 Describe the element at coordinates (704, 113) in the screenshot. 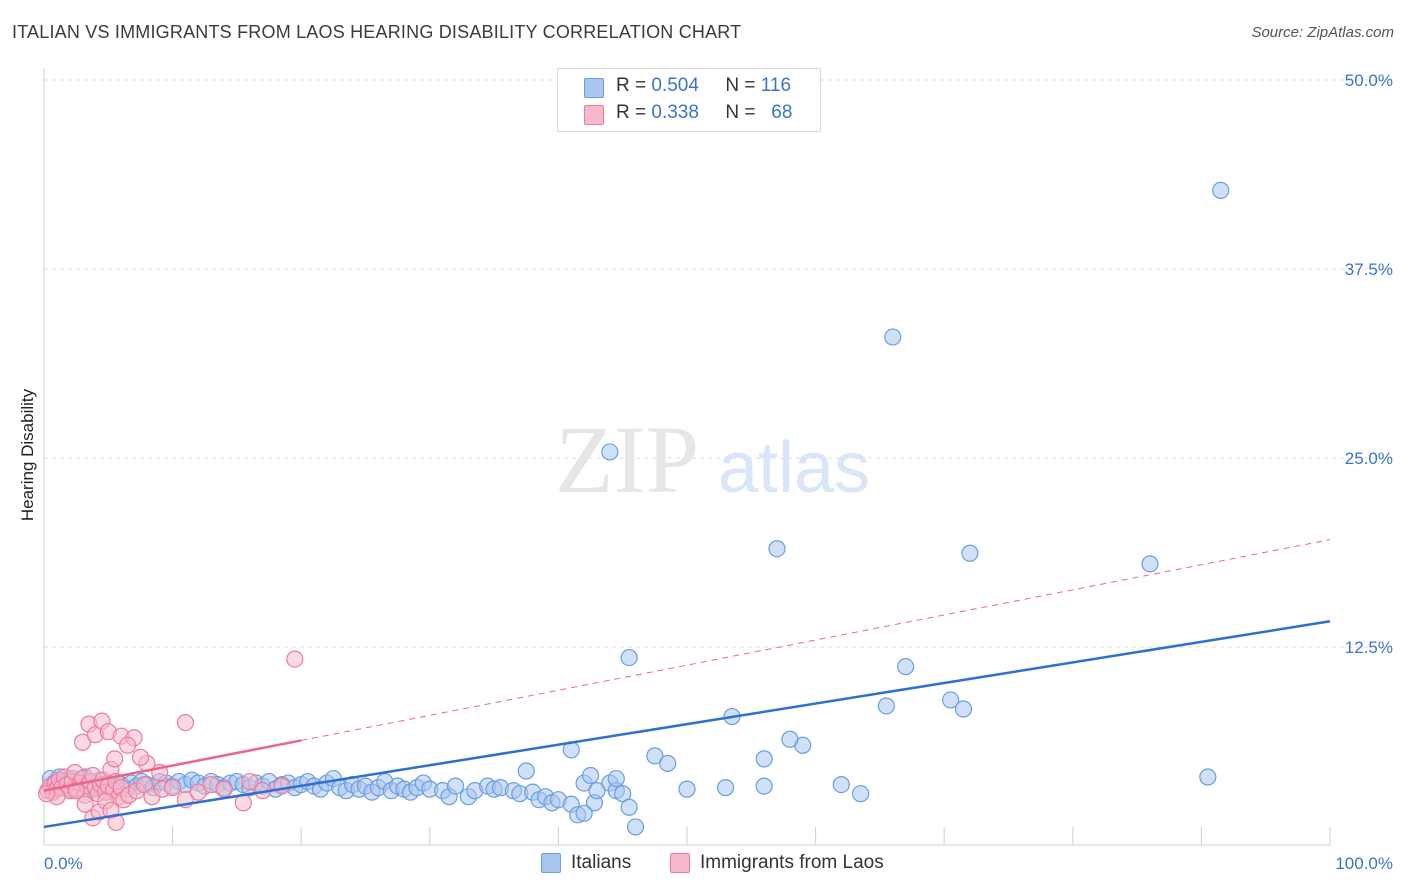

I see `legend-stats-laos: R = 0.338 N = 68` at that location.